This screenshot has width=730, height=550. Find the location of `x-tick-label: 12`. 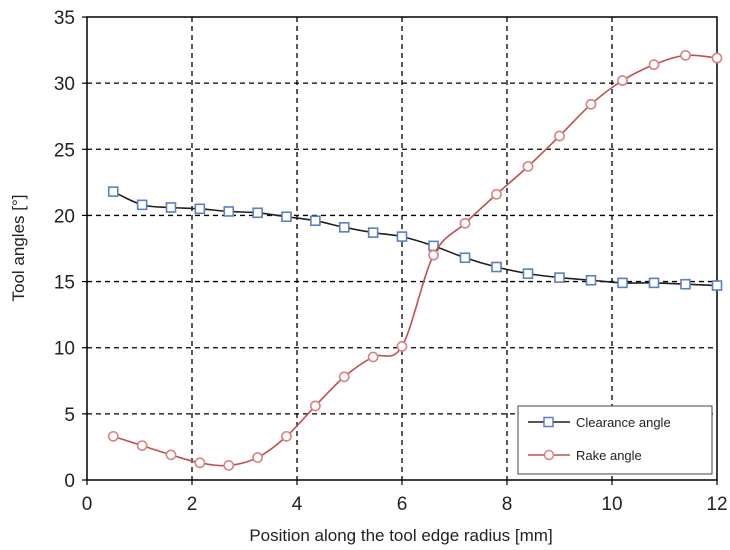

x-tick-label: 12 is located at coordinates (716, 504).